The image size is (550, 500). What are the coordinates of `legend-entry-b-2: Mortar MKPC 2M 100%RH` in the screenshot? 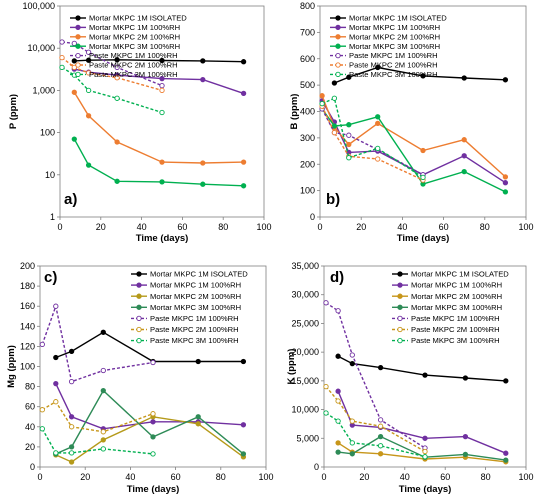 It's located at (385, 36).